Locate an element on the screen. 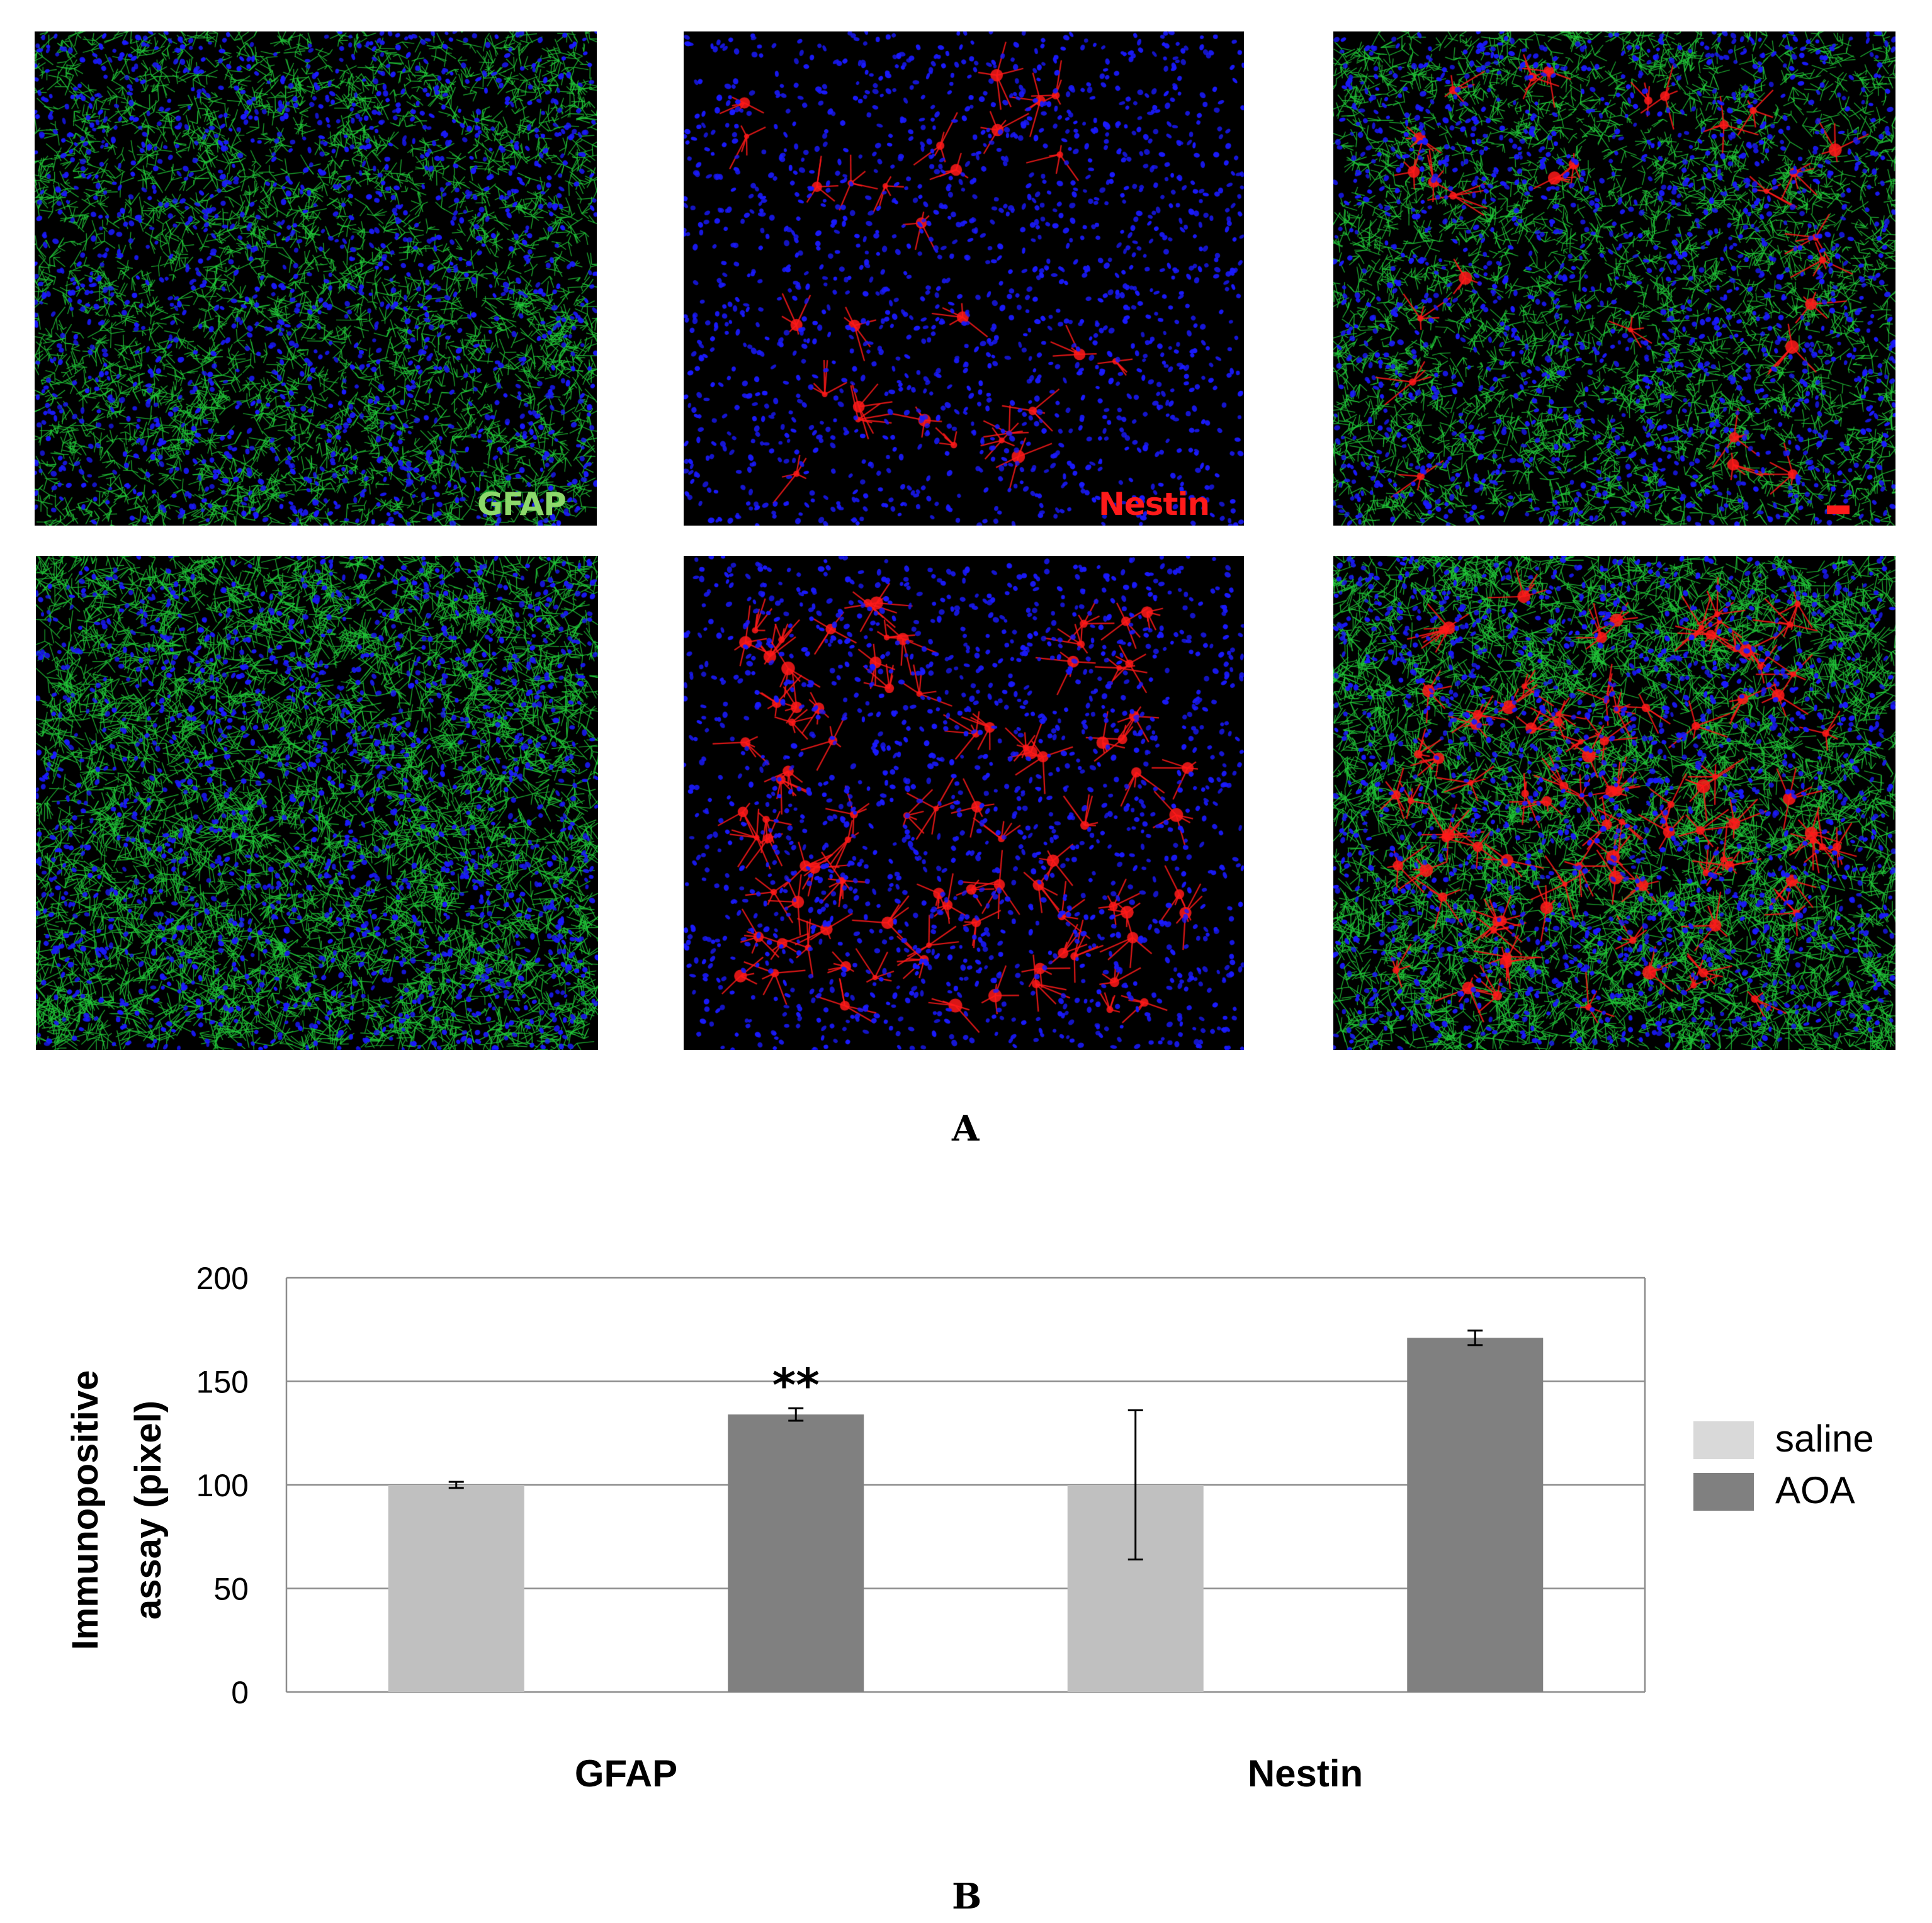  gfap-stain-label: GFAP is located at coordinates (522, 504).